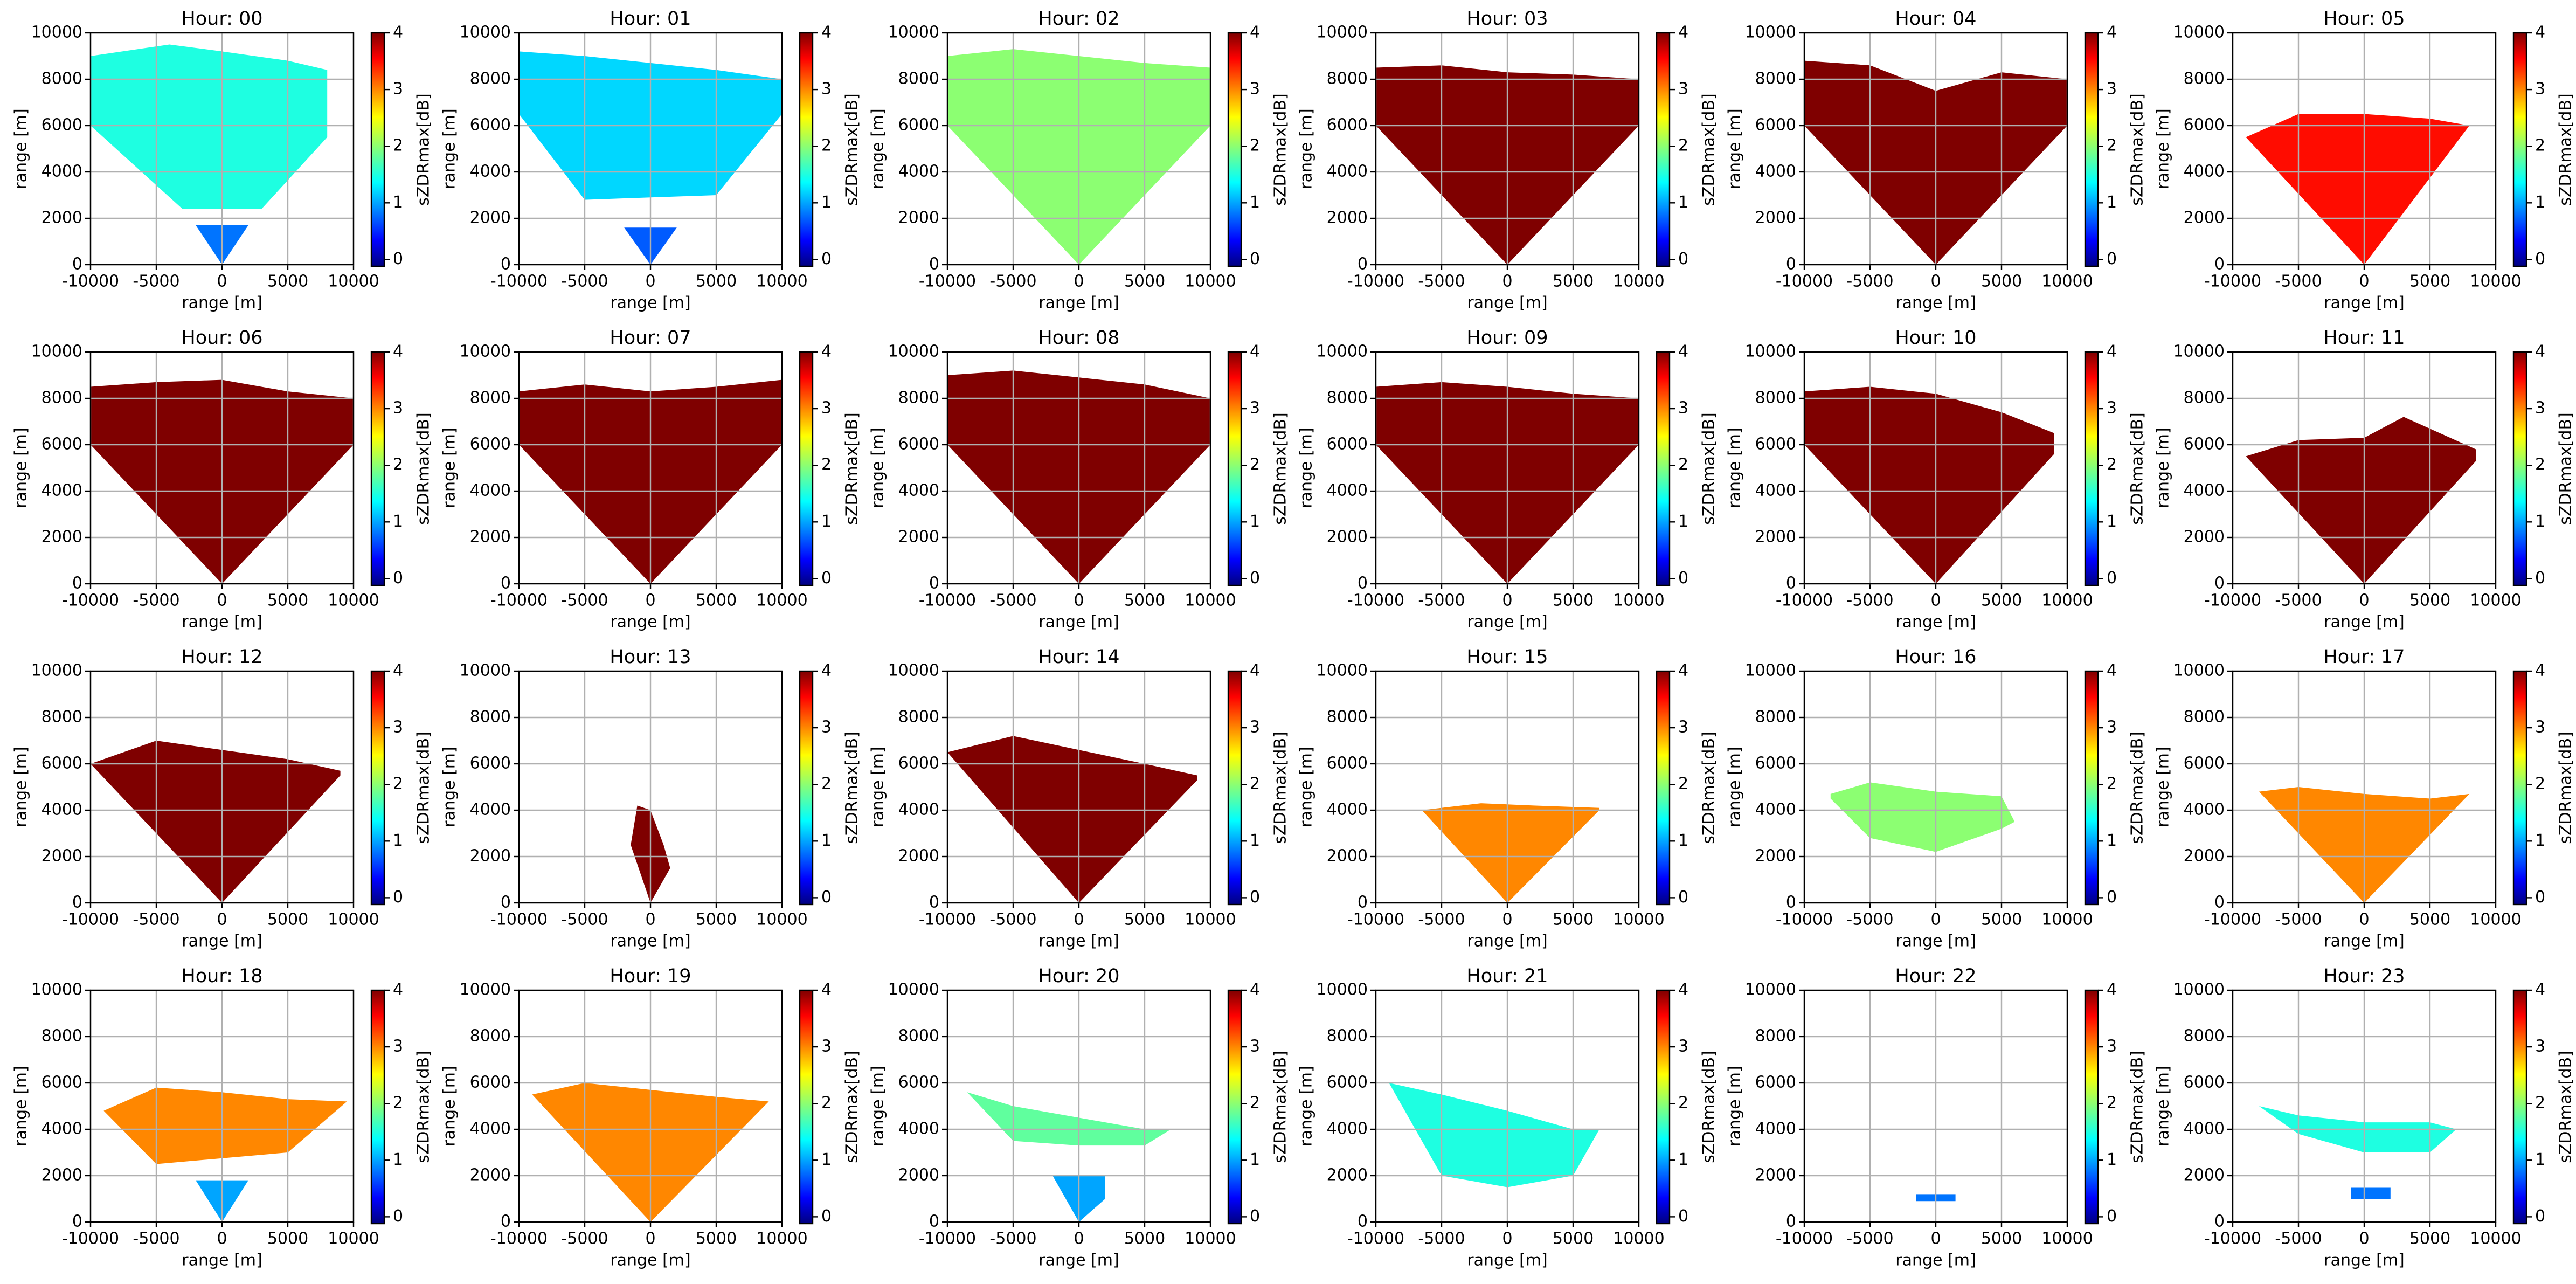 The width and height of the screenshot is (2576, 1284). What do you see at coordinates (651, 338) in the screenshot?
I see `chart-title: Hour: 07` at bounding box center [651, 338].